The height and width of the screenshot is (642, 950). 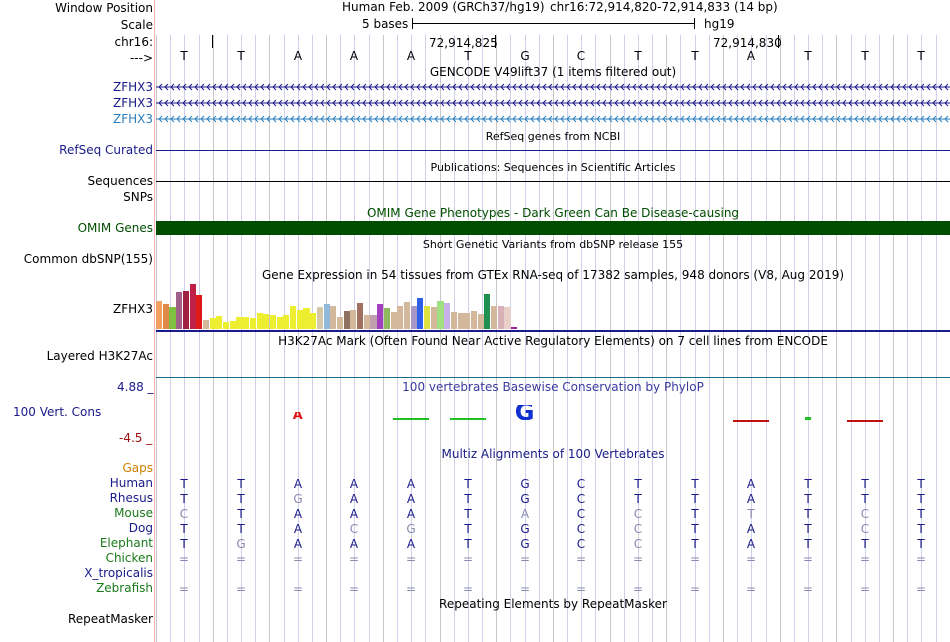 I want to click on sequence-base: A, so click(x=298, y=56).